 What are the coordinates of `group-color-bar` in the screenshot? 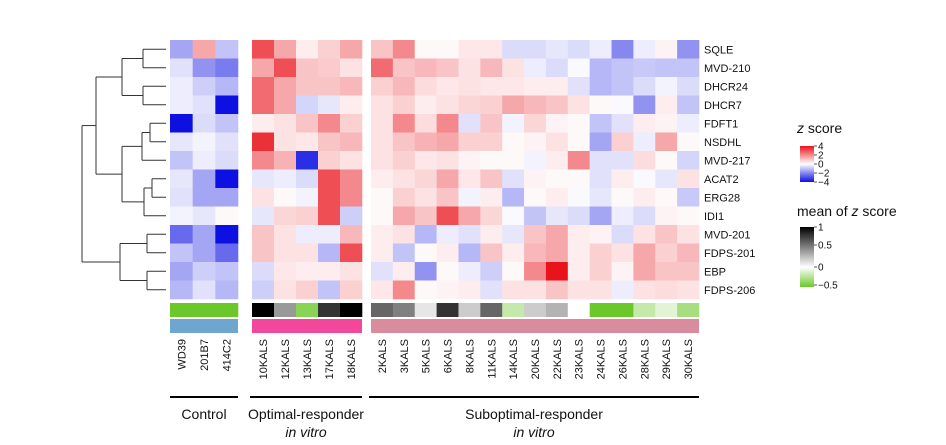 It's located at (204, 326).